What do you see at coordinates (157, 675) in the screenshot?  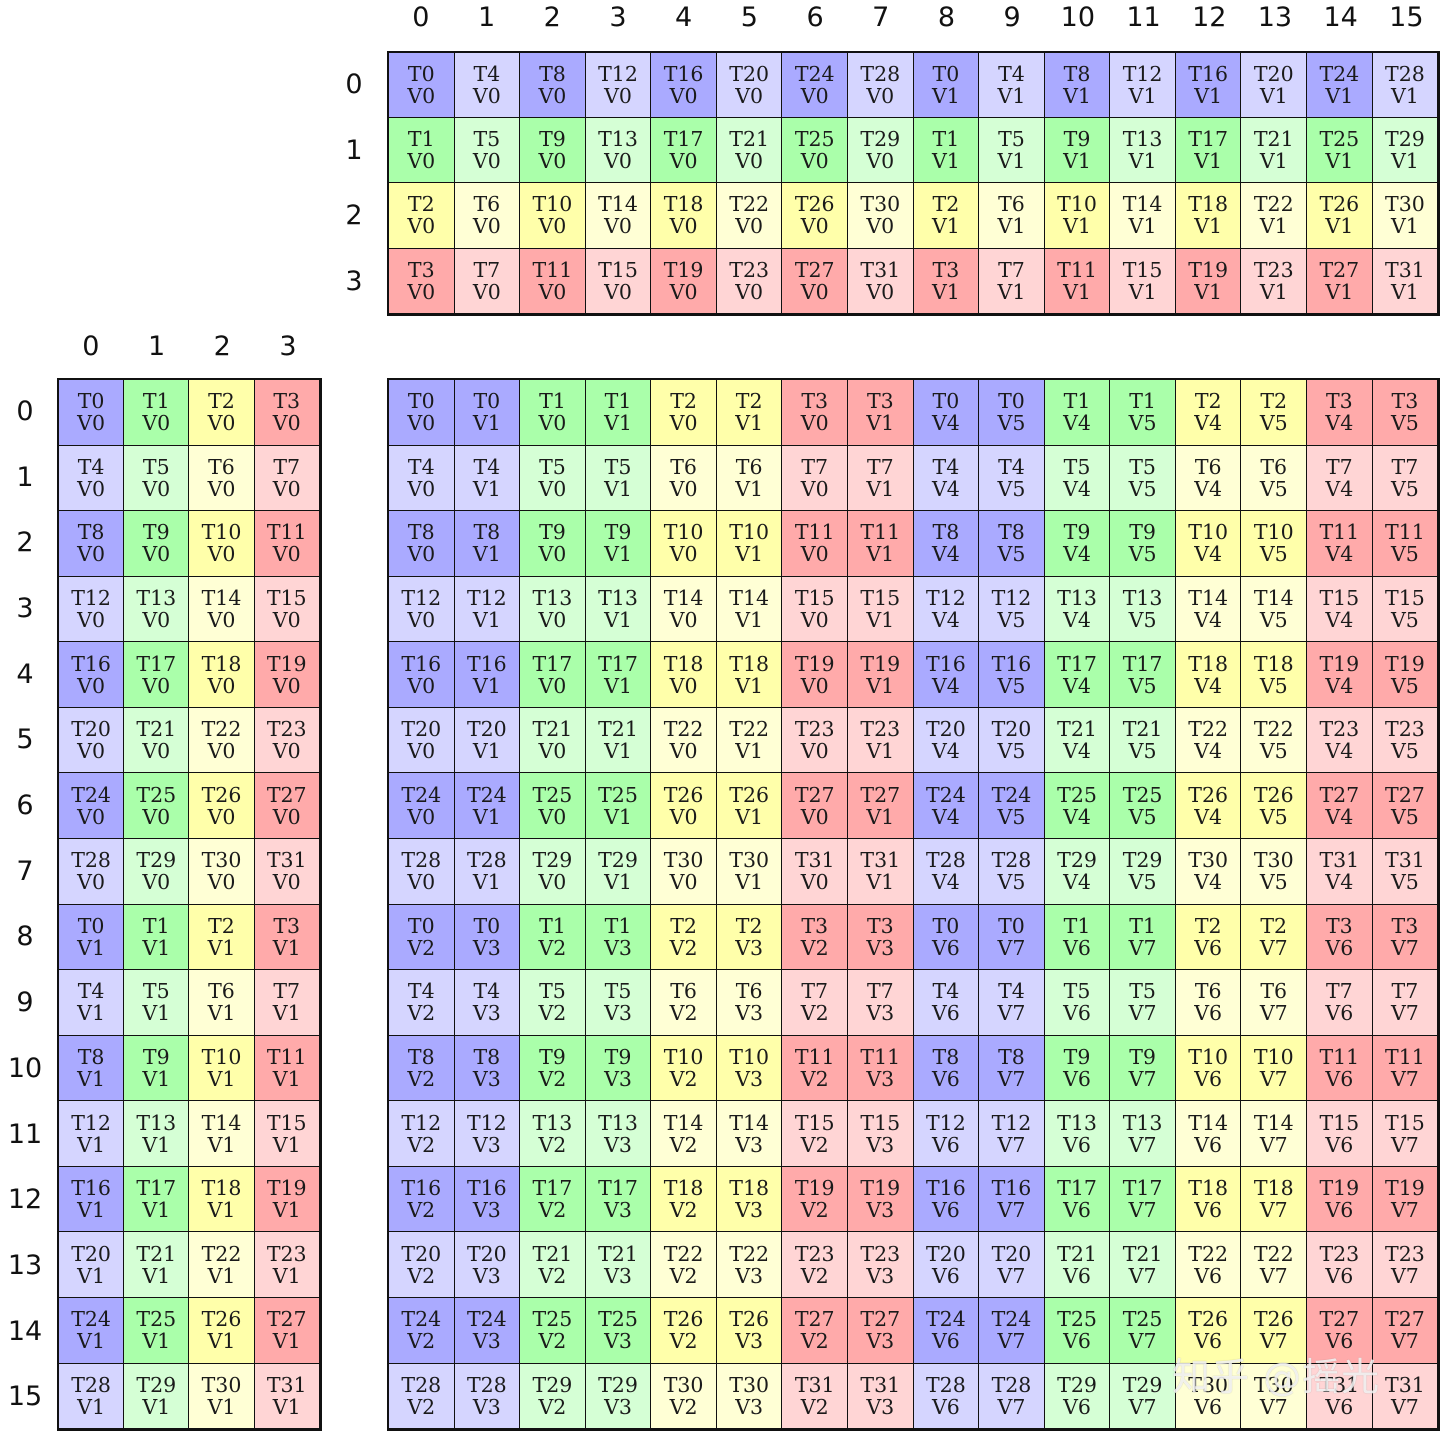 I see `grid-cell: T17 V0` at bounding box center [157, 675].